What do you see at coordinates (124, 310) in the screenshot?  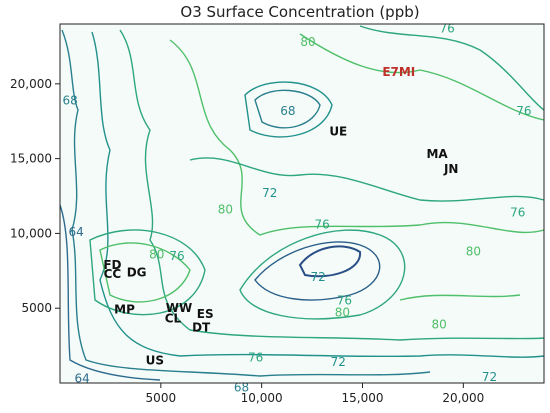 I see `site-label: MP` at bounding box center [124, 310].